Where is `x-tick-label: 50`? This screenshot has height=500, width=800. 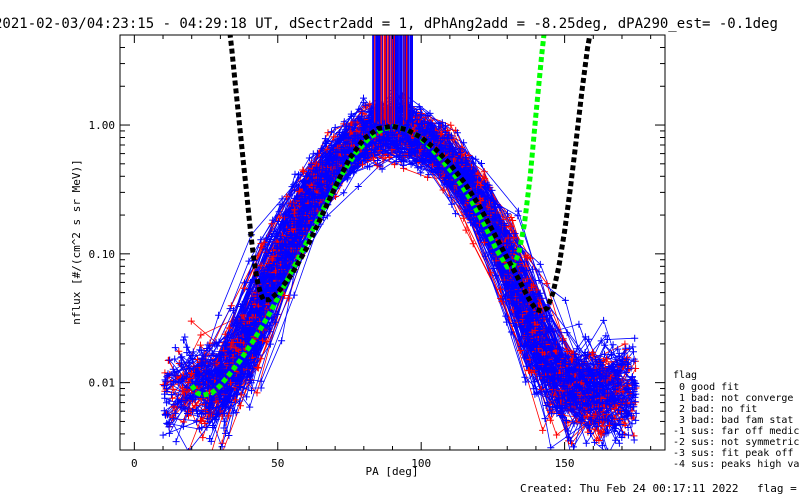
x-tick-label: 50 is located at coordinates (277, 463).